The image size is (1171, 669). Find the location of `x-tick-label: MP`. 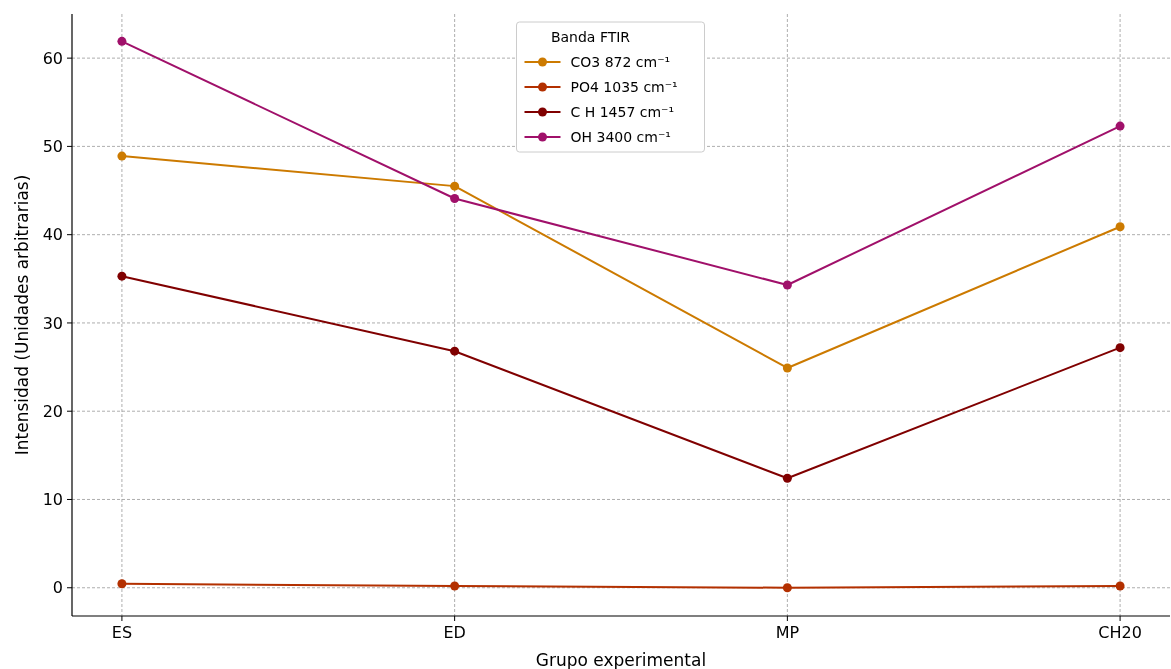

x-tick-label: MP is located at coordinates (787, 632).